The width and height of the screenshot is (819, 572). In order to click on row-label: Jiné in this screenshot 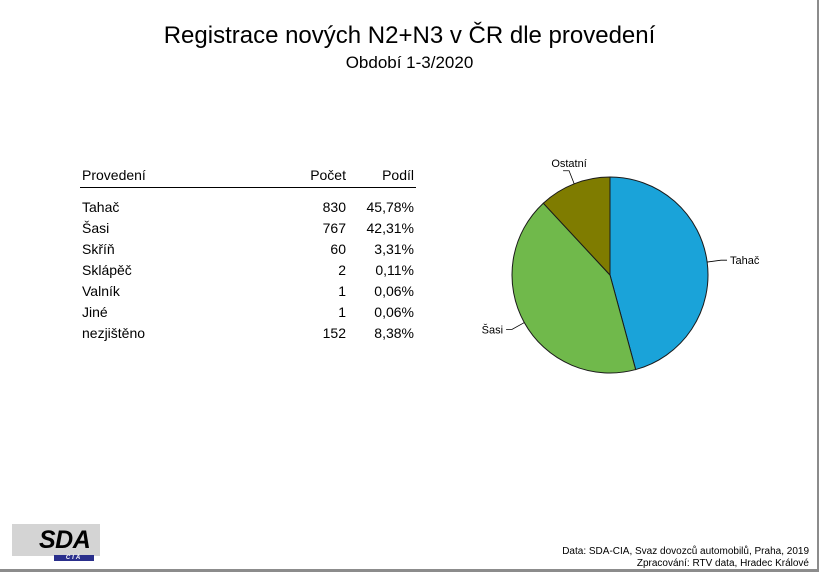, I will do `click(95, 311)`.